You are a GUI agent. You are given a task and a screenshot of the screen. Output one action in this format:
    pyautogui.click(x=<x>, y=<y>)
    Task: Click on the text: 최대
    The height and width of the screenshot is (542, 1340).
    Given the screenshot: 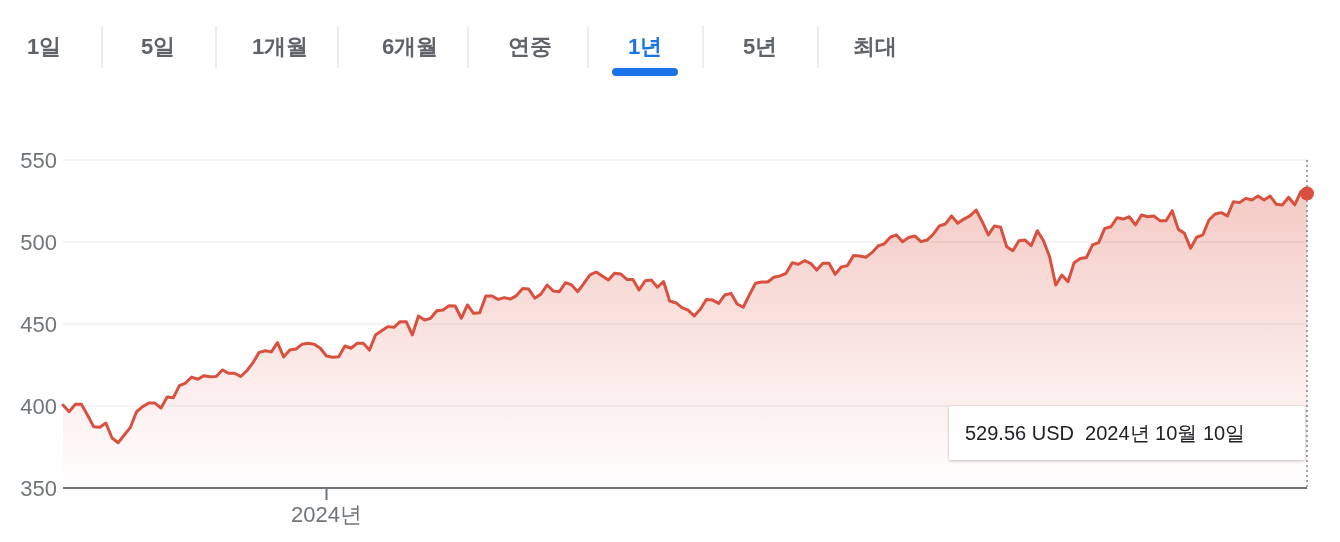 What is the action you would take?
    pyautogui.click(x=875, y=46)
    